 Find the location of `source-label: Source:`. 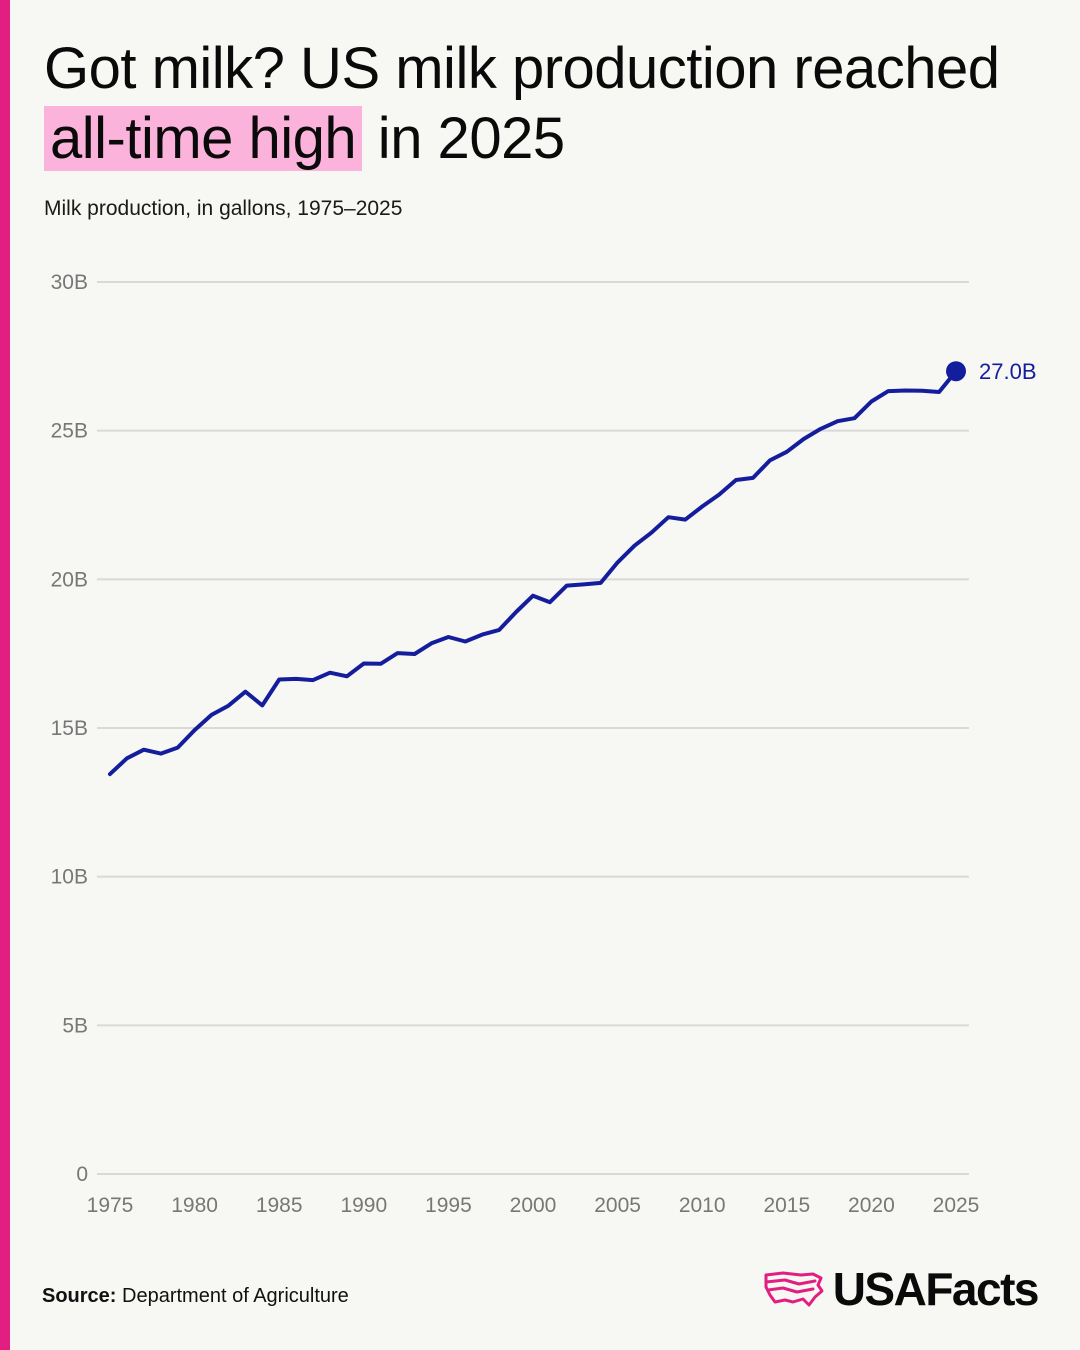

source-label: Source: is located at coordinates (79, 1296).